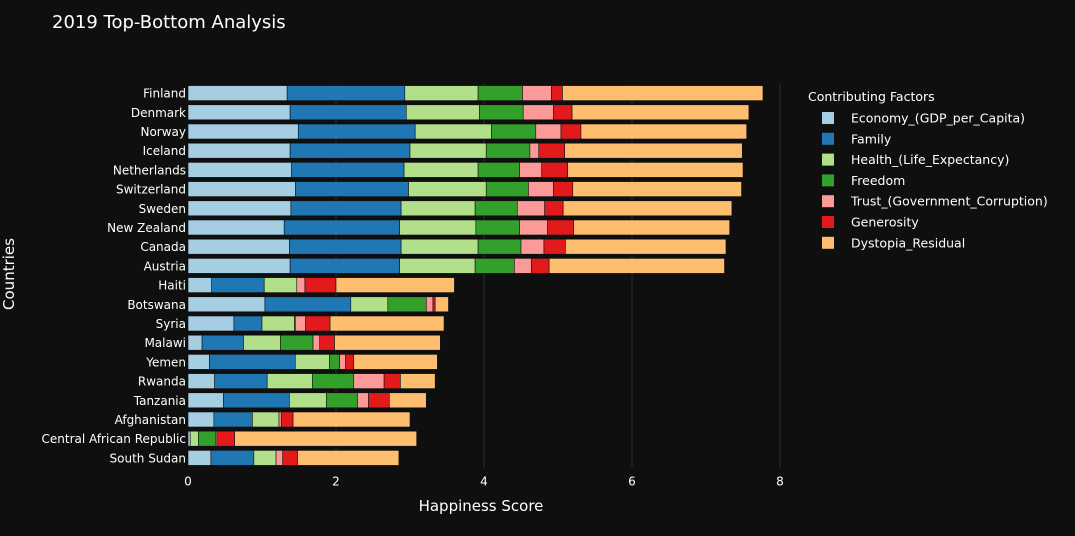 The image size is (1075, 536). I want to click on legend-entry: Family, so click(871, 138).